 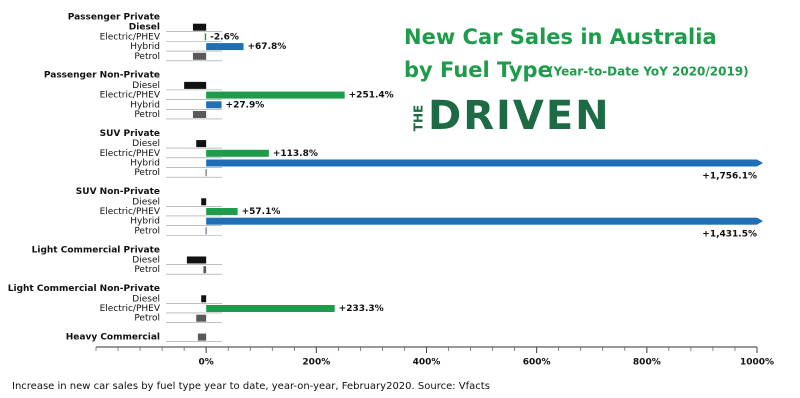 I want to click on x-tick-label: 600%, so click(x=537, y=363).